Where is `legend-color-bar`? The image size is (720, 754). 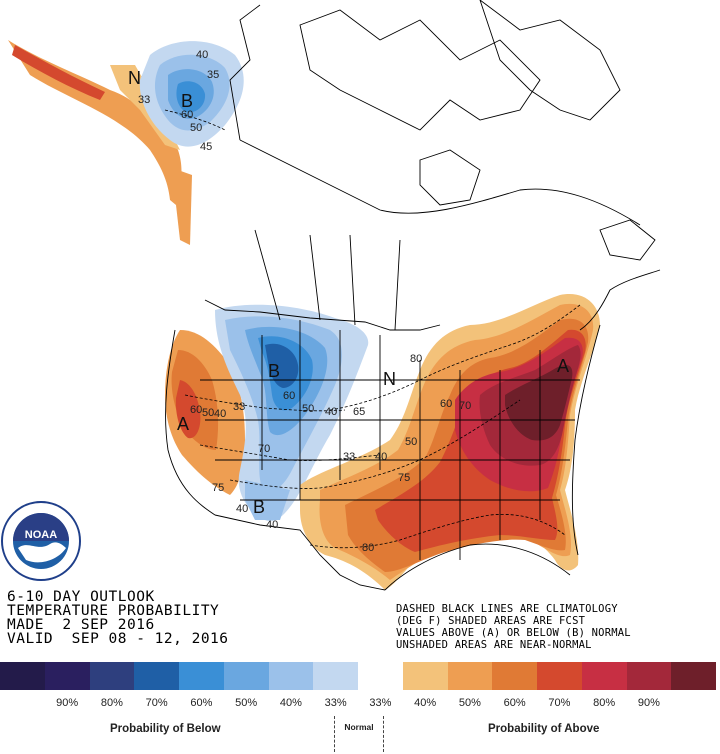 legend-color-bar is located at coordinates (358, 676).